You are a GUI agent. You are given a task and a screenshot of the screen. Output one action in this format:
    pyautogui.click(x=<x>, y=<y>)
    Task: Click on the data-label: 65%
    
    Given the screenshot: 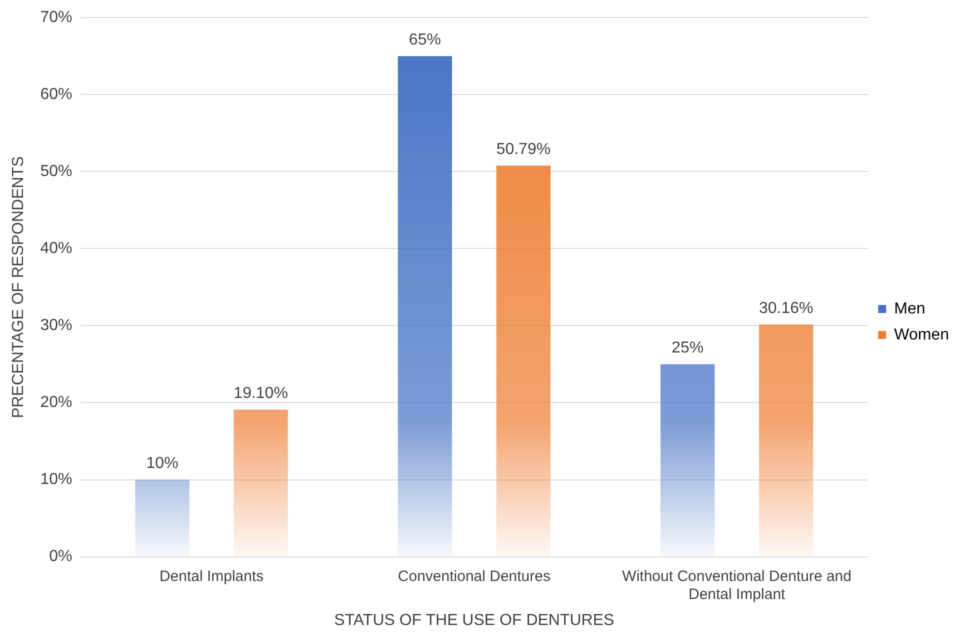 What is the action you would take?
    pyautogui.click(x=424, y=40)
    